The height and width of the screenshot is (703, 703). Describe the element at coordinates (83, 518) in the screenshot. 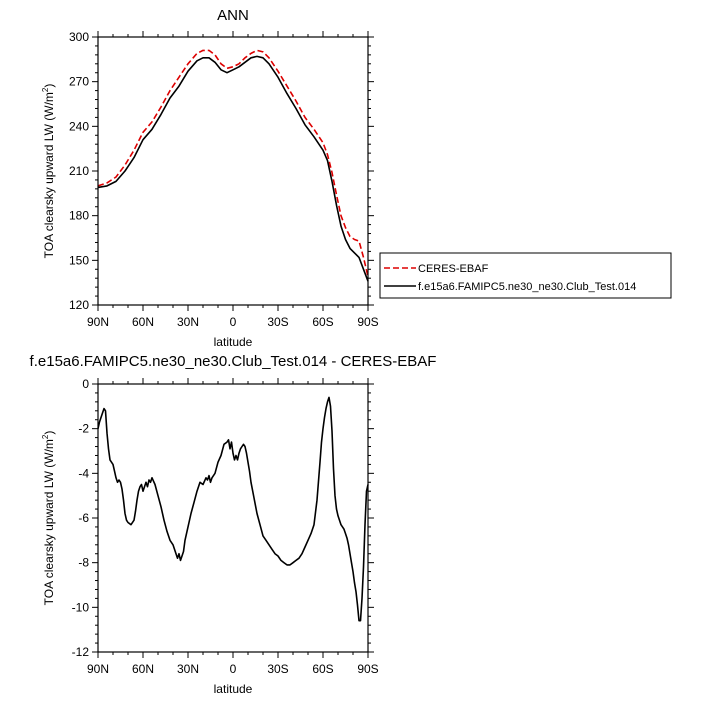

I see `bottom-y-tick-label: -6` at that location.